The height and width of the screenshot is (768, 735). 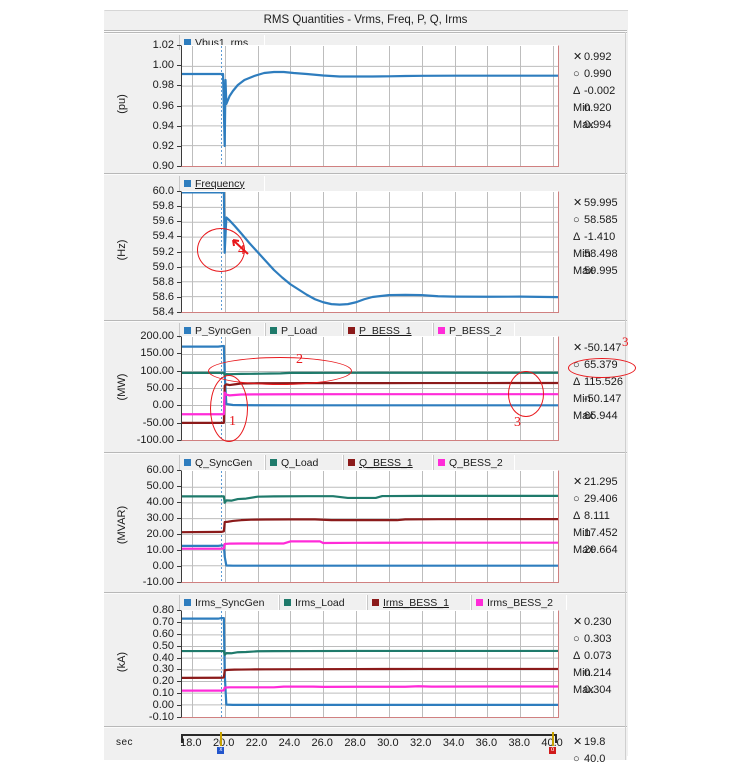 What do you see at coordinates (163, 657) in the screenshot?
I see `y-tick-label: 0.40` at bounding box center [163, 657].